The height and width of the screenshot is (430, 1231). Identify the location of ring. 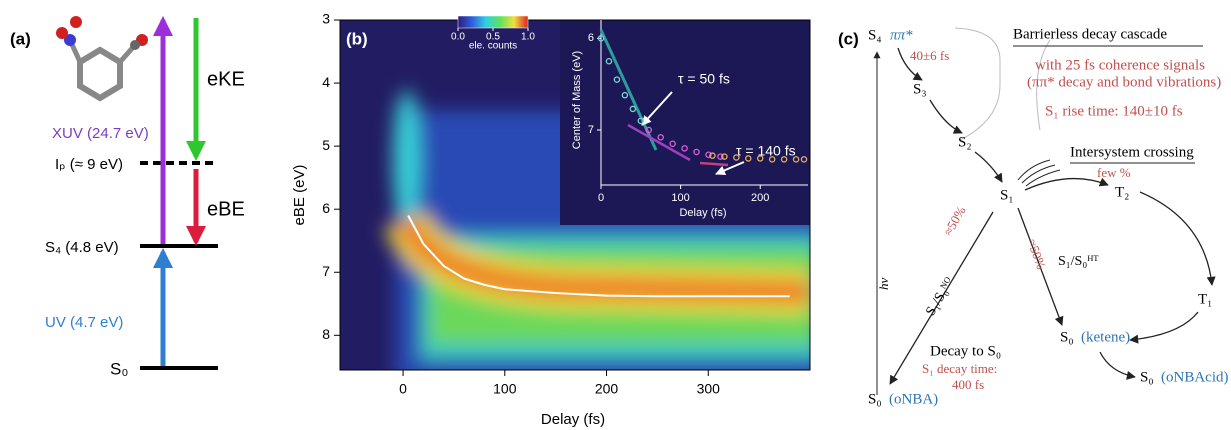
(100, 74).